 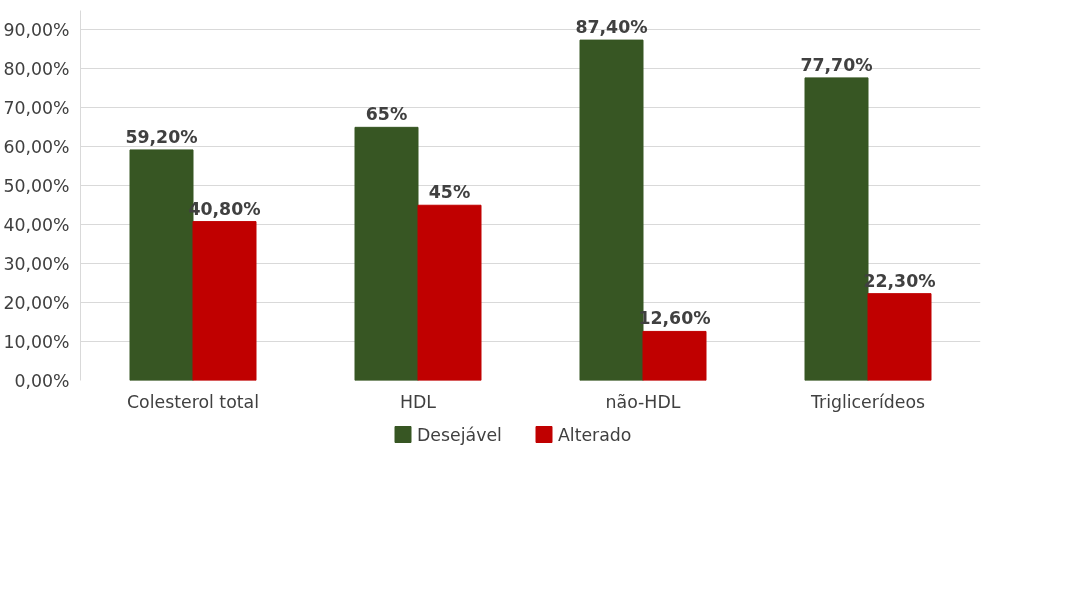 What do you see at coordinates (867, 401) in the screenshot?
I see `x-tick-label: Triglicerídeos` at bounding box center [867, 401].